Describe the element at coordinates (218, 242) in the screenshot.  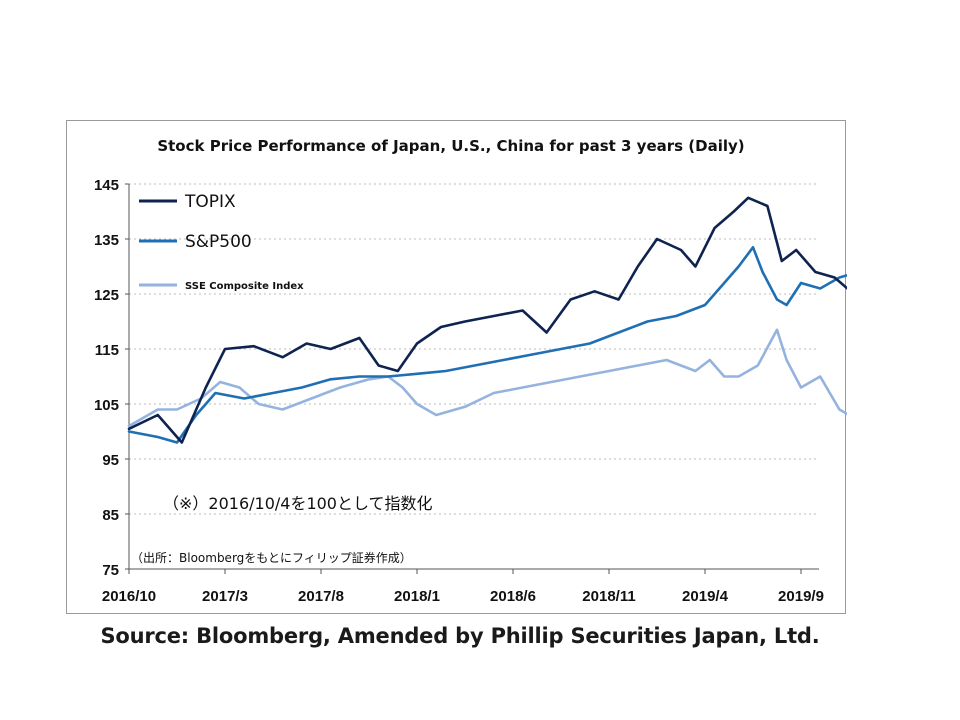
I see `legend-label: S&P500` at that location.